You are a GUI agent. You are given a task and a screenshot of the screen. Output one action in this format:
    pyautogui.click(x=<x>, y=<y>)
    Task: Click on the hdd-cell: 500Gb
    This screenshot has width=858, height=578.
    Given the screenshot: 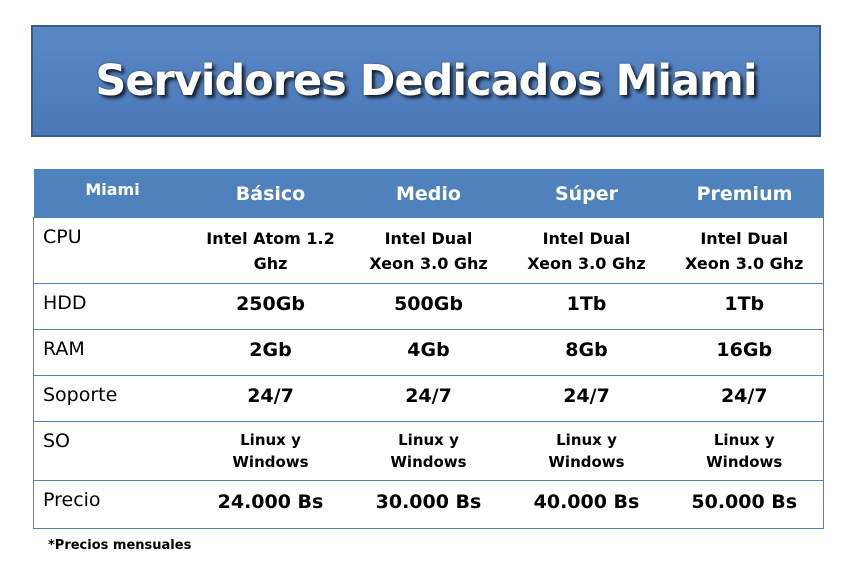 What is the action you would take?
    pyautogui.click(x=428, y=306)
    